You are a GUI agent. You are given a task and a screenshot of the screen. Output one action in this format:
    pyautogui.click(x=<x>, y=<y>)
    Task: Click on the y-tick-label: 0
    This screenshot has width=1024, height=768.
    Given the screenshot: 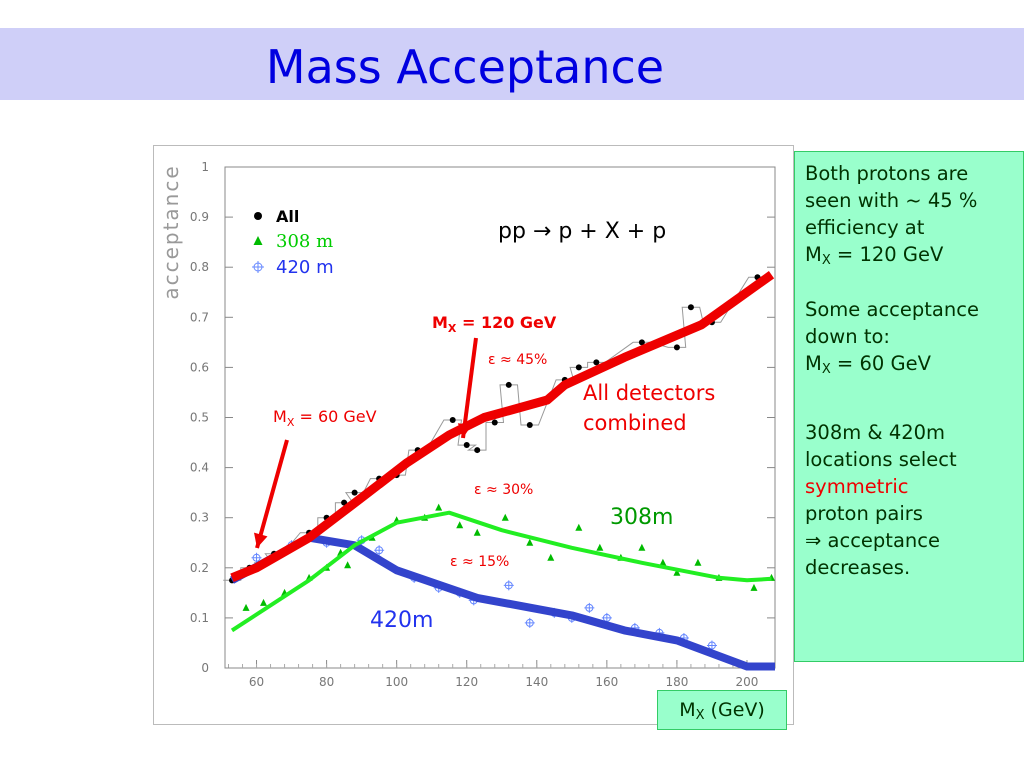 What is the action you would take?
    pyautogui.click(x=205, y=668)
    